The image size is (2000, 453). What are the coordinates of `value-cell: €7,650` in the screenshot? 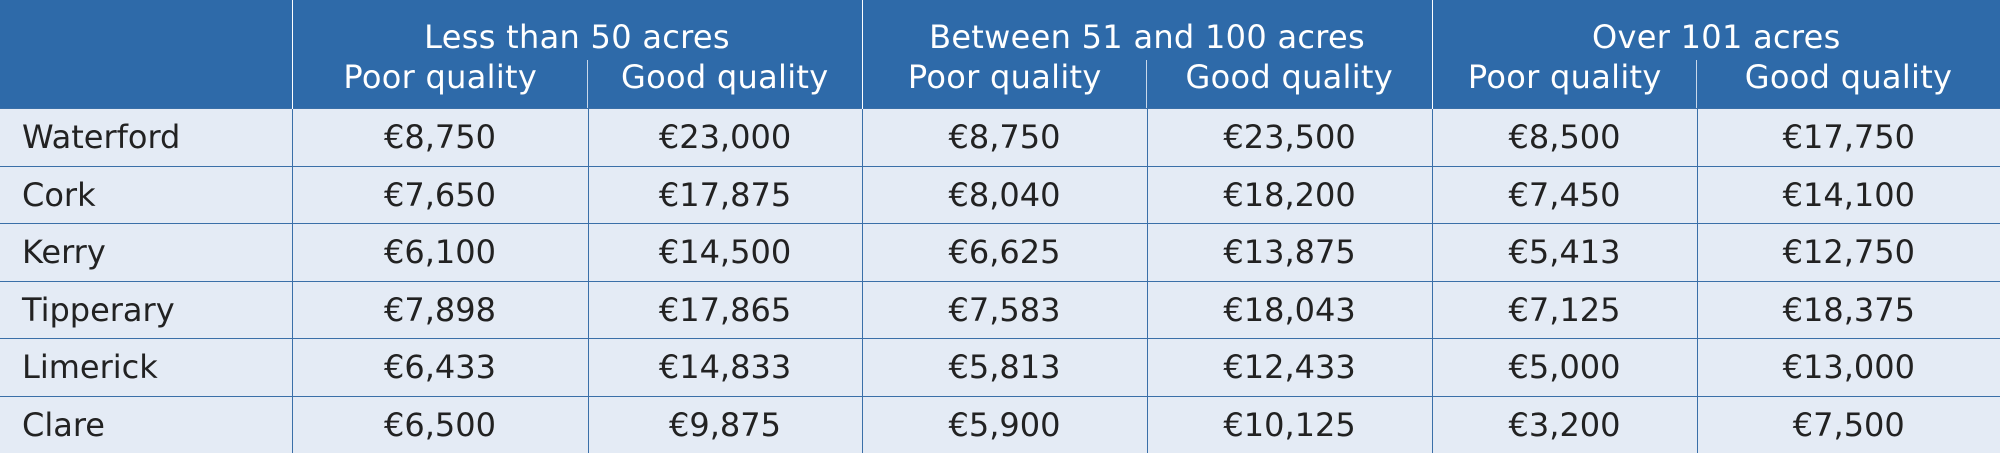 It's located at (439, 194).